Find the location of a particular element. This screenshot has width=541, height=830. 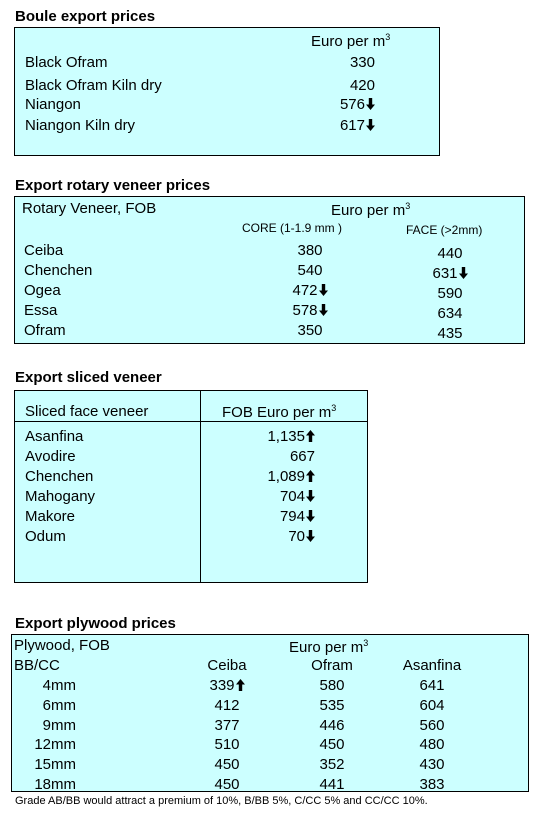

plywood-row-value: 641 is located at coordinates (432, 685).